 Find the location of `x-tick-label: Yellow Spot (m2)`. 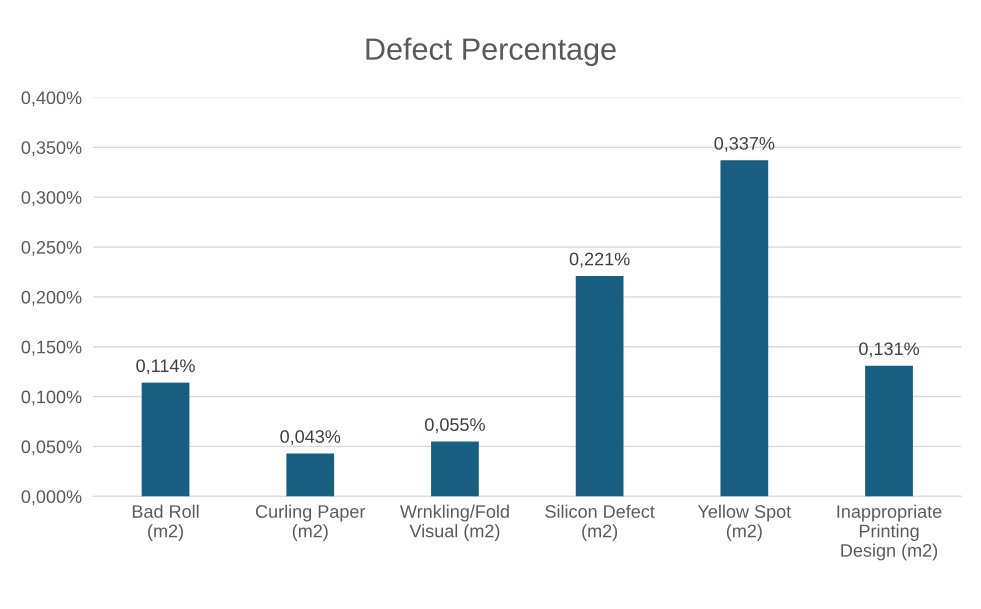

x-tick-label: Yellow Spot (m2) is located at coordinates (745, 522).